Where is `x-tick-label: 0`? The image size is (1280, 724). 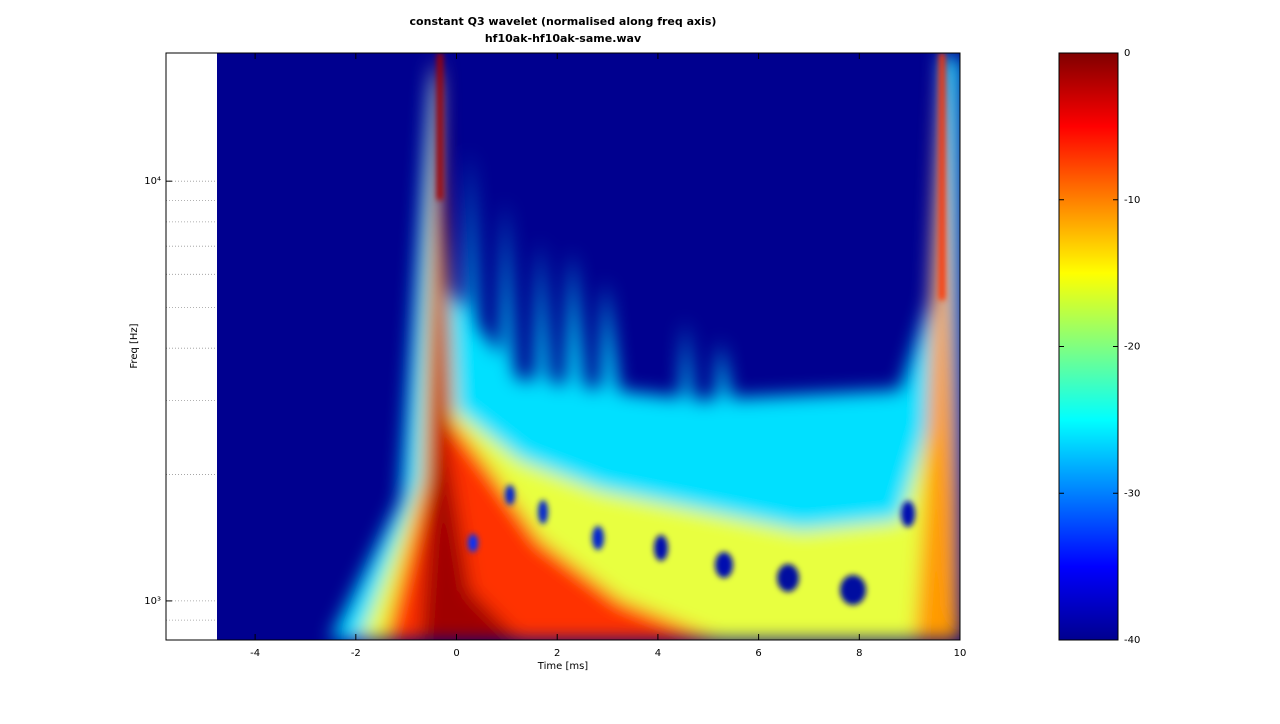 x-tick-label: 0 is located at coordinates (456, 653).